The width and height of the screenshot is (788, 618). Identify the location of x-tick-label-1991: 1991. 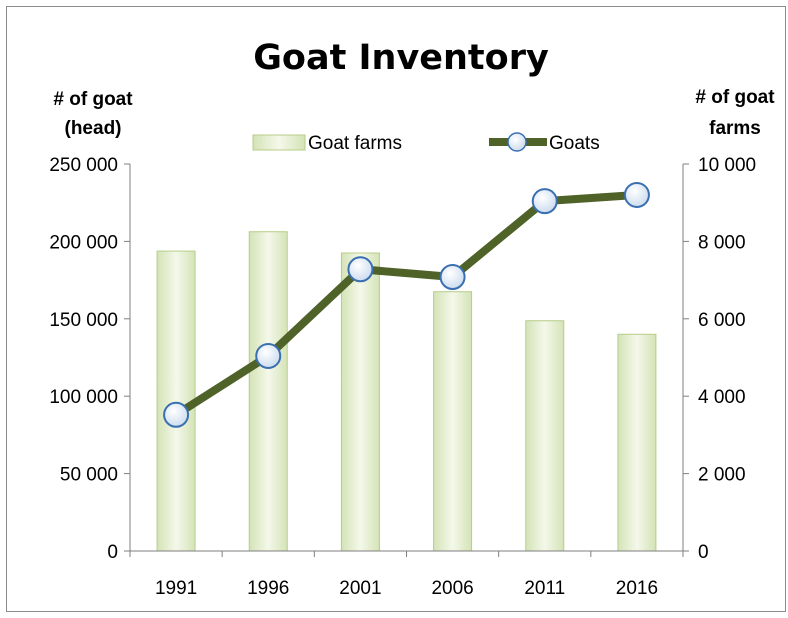
(176, 588).